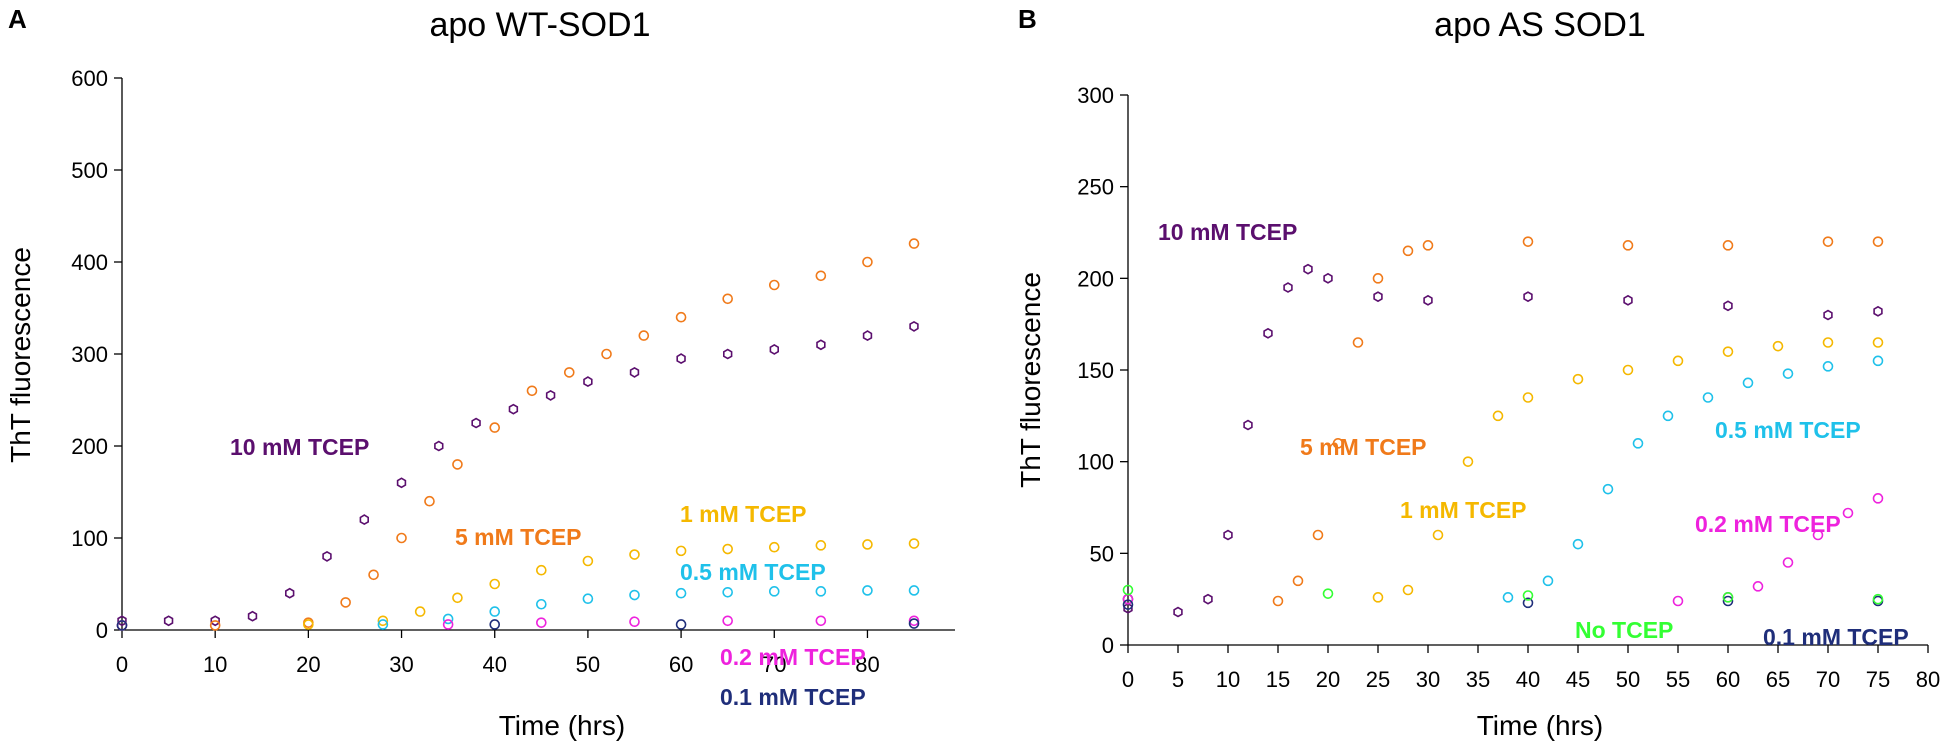  I want to click on panel-a-x-tick-label: 70, so click(774, 664).